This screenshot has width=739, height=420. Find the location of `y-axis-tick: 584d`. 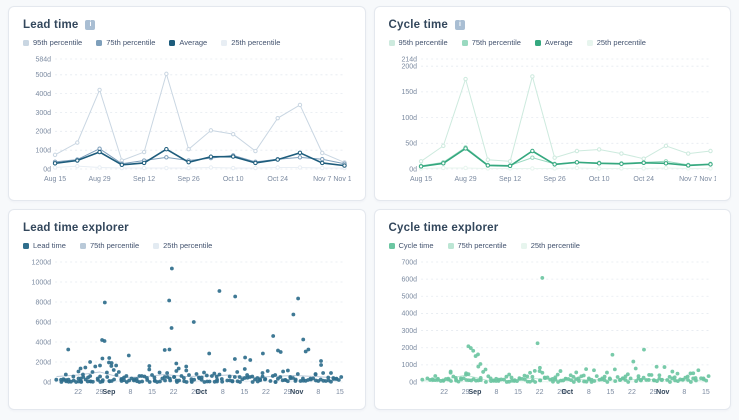

y-axis-tick: 584d is located at coordinates (43, 59).